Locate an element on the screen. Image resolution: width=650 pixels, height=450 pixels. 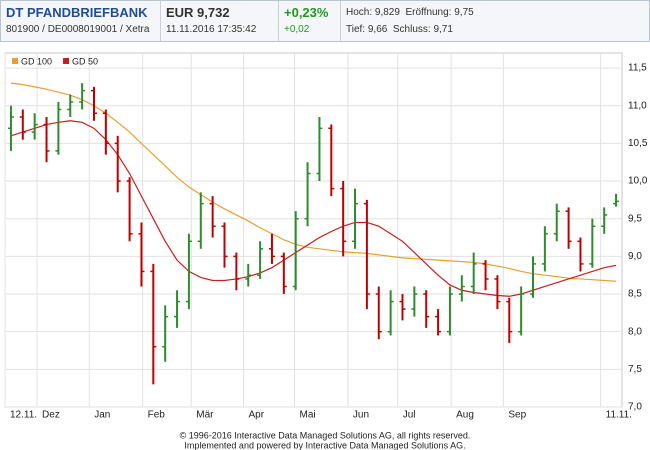
y-tick-label: 8,5 is located at coordinates (635, 294).